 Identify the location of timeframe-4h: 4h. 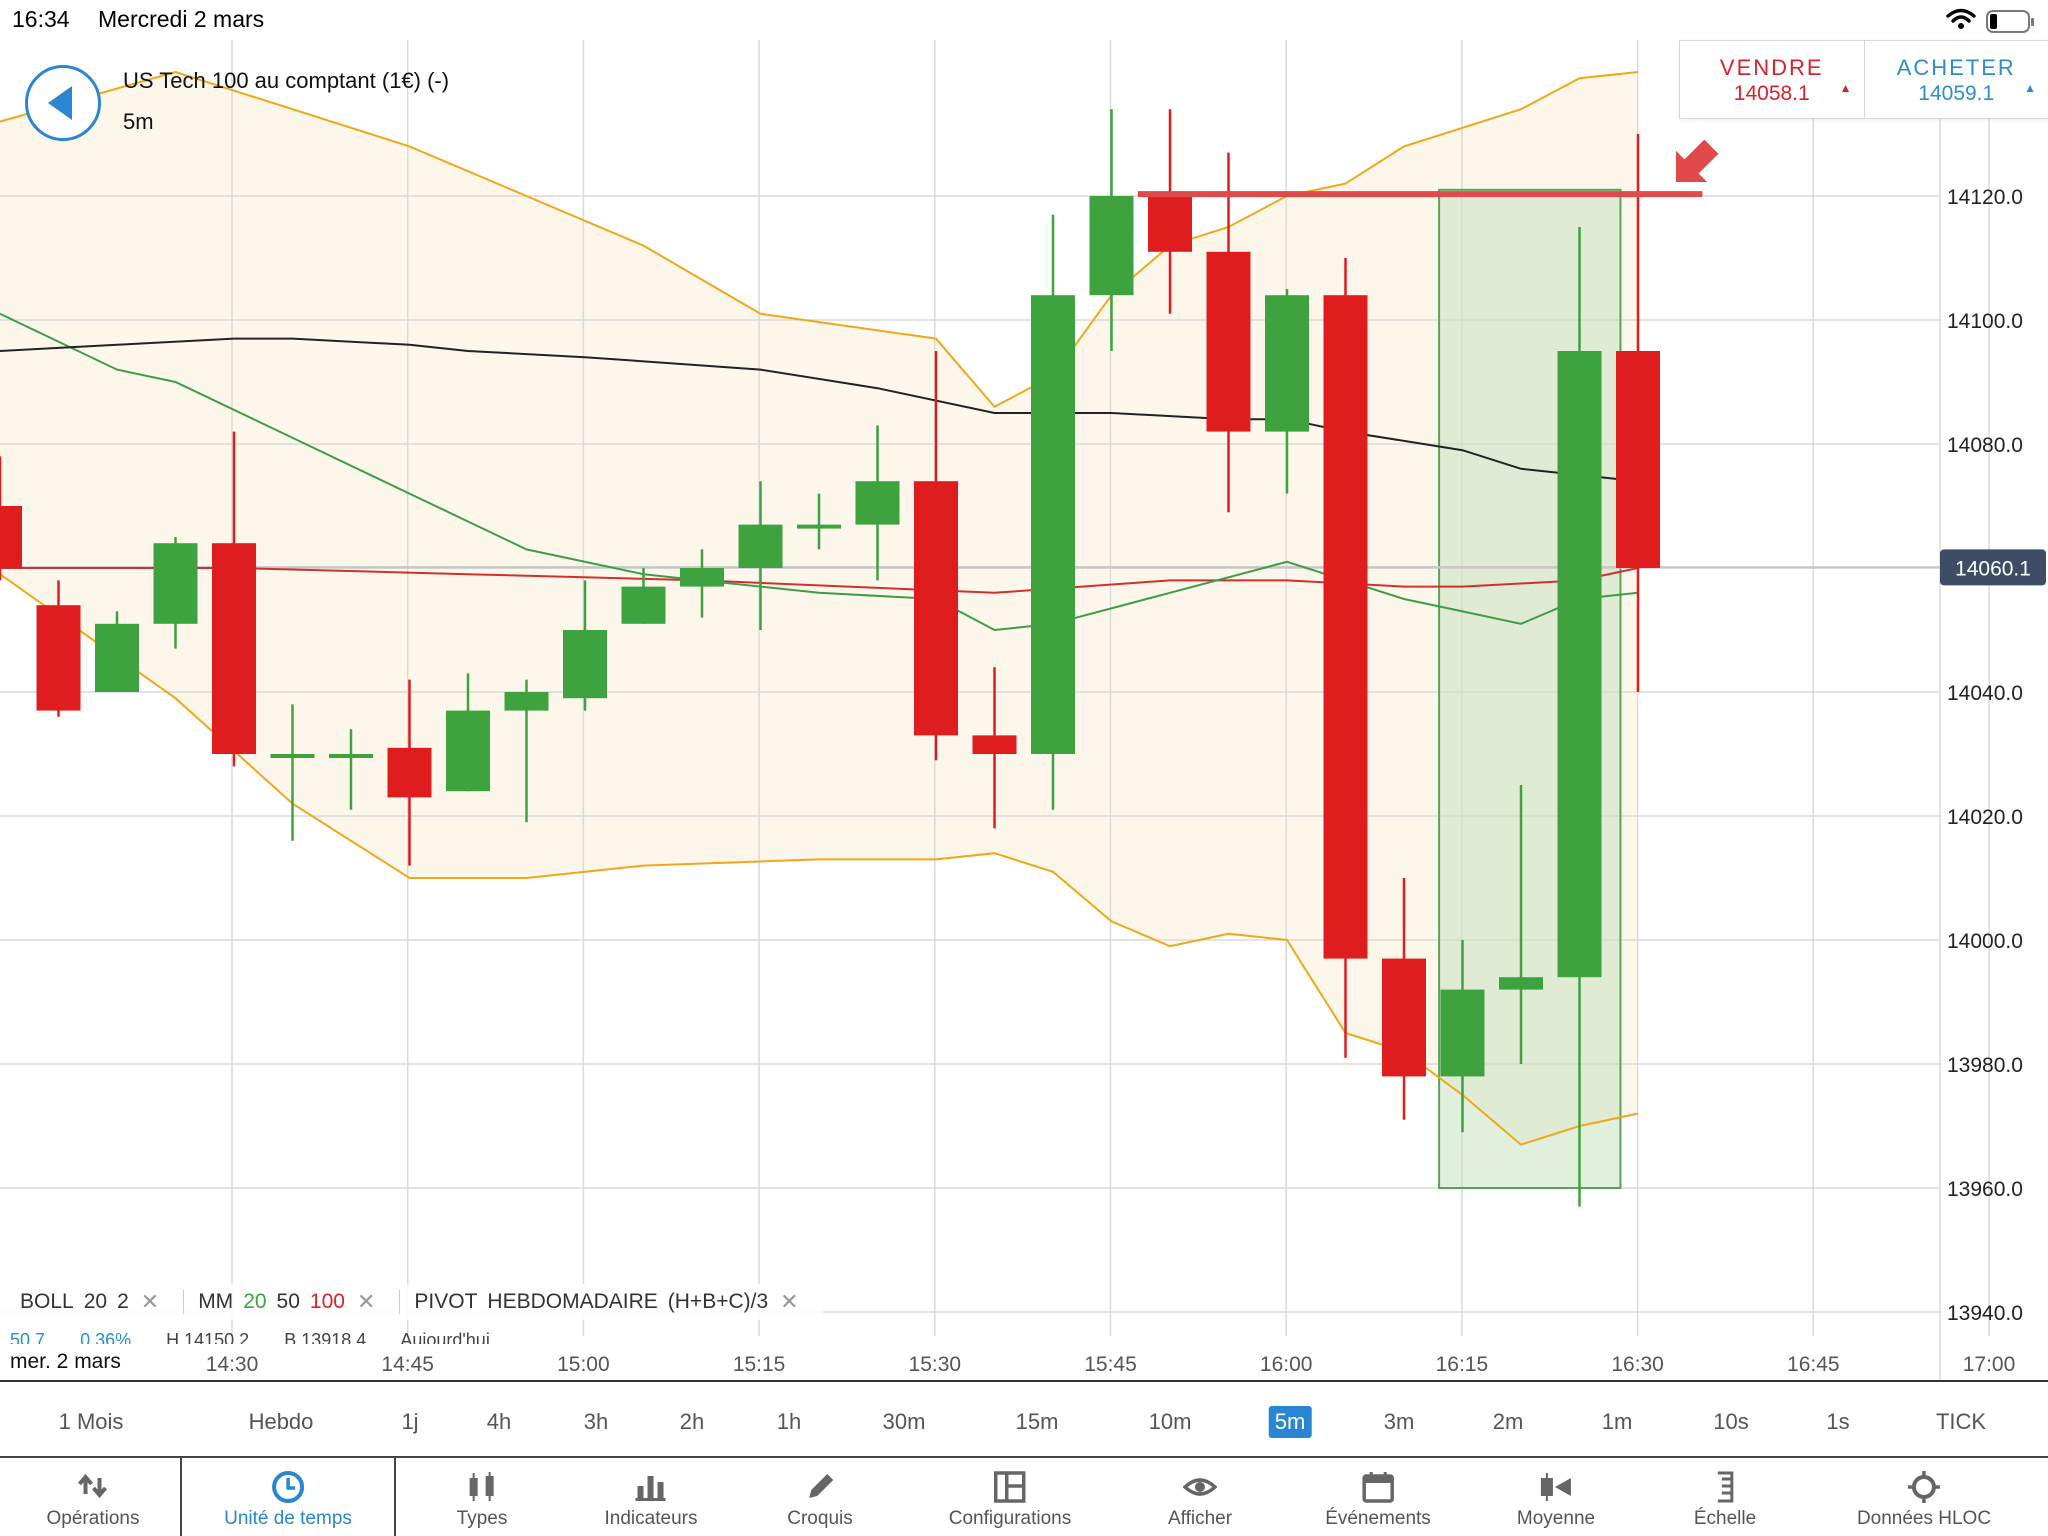
(499, 1421).